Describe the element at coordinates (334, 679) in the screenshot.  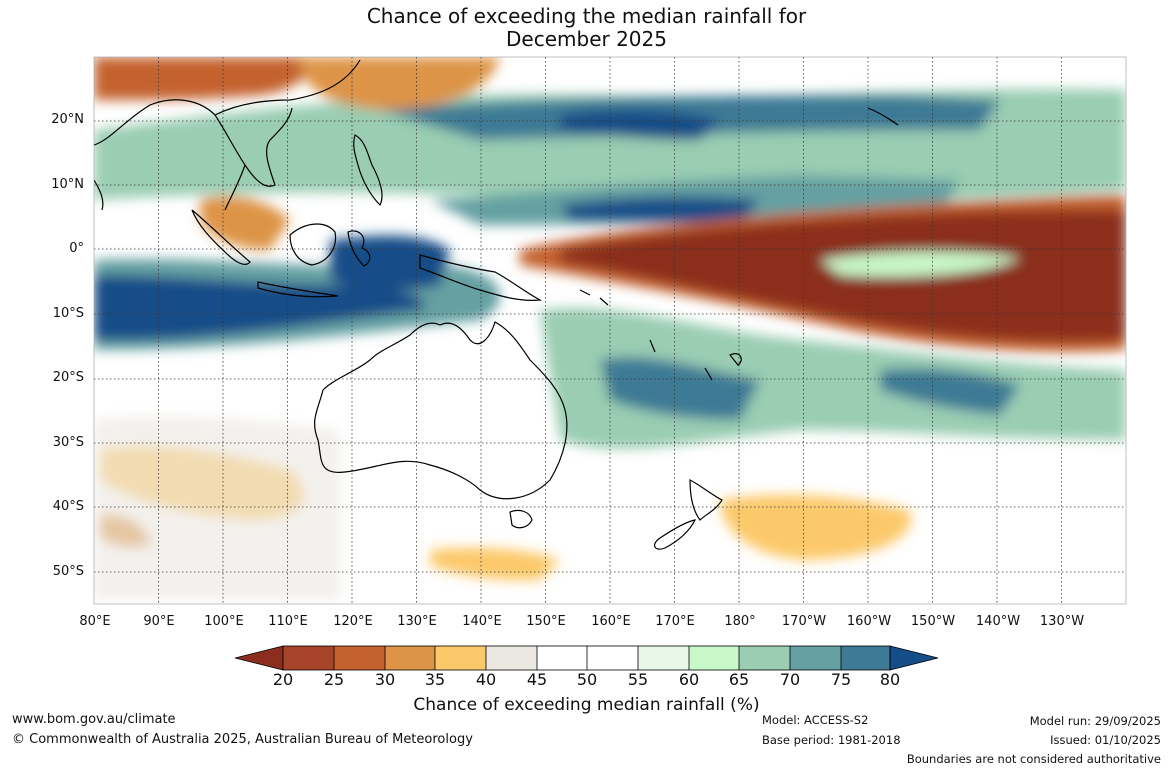
I see `colorbar-tick: 25` at that location.